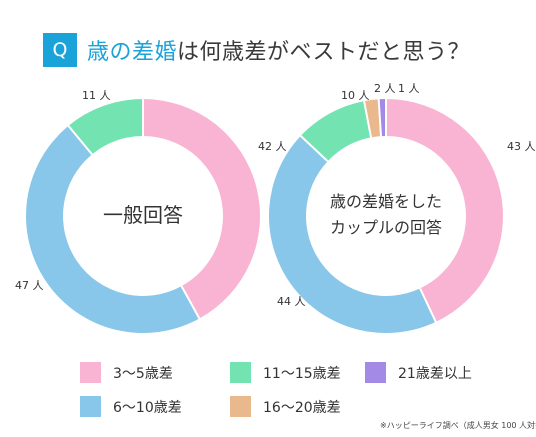  I want to click on couples-value-label-3-5: 43 人, so click(521, 146).